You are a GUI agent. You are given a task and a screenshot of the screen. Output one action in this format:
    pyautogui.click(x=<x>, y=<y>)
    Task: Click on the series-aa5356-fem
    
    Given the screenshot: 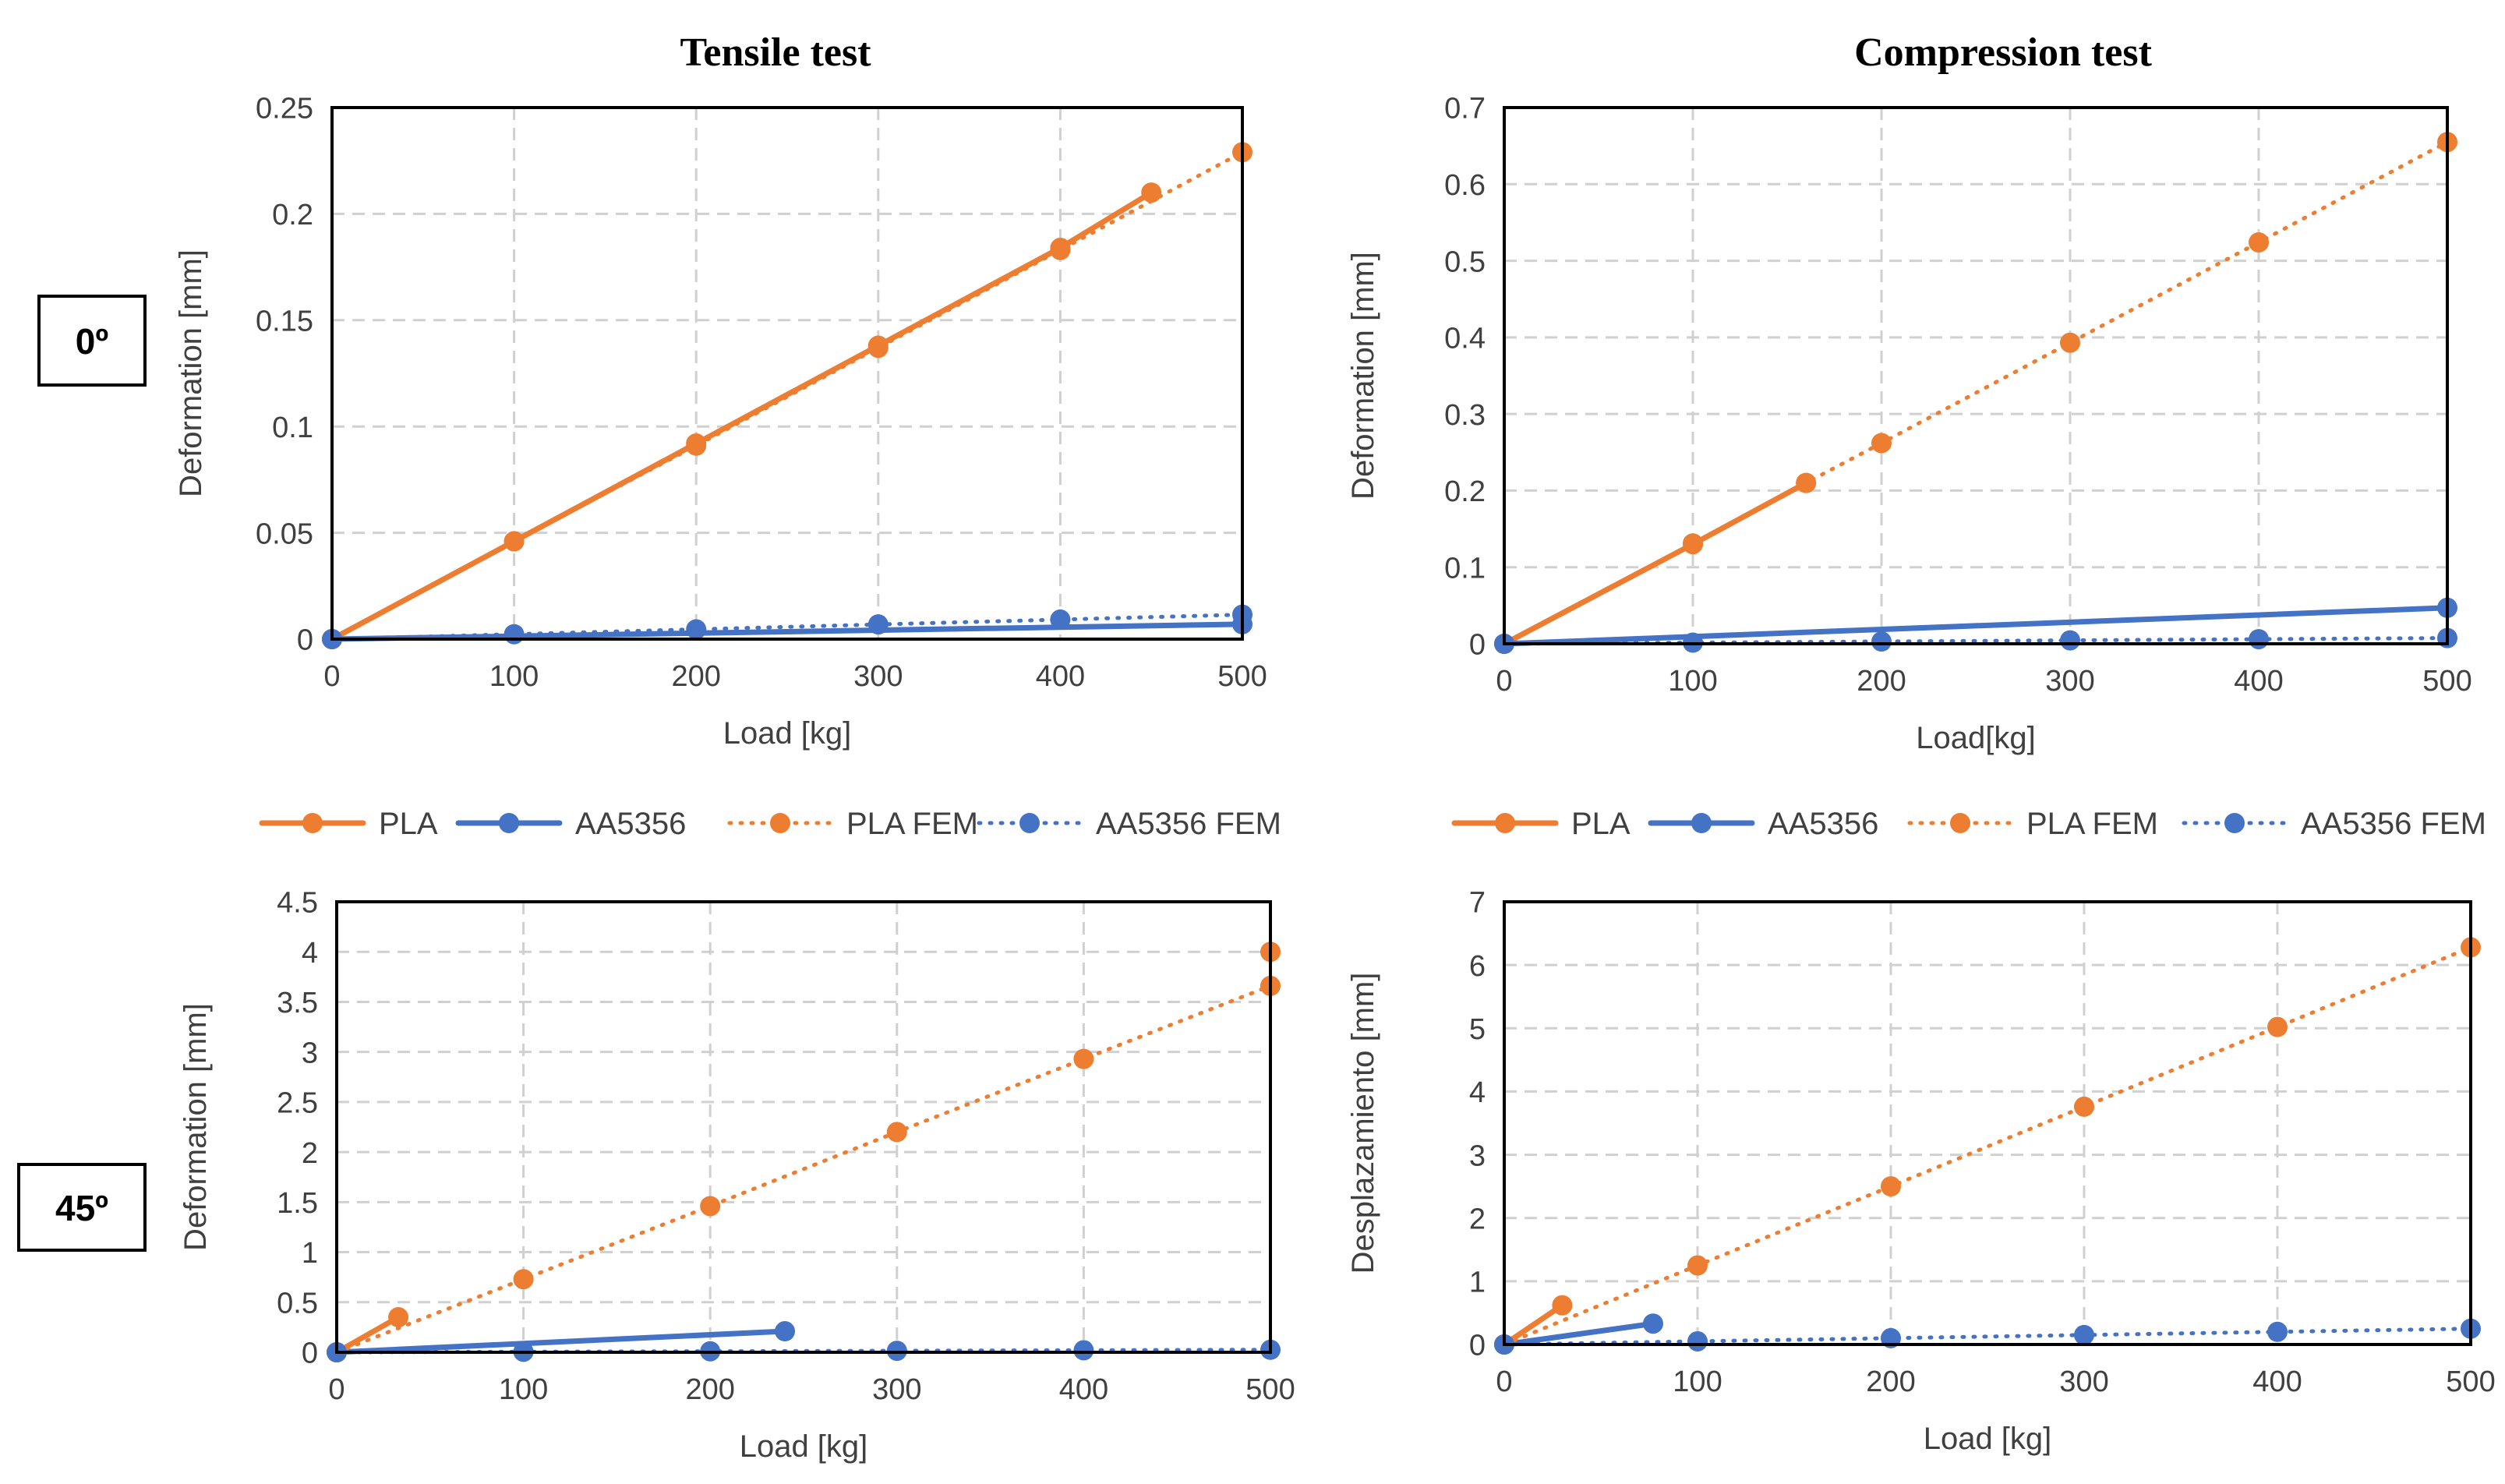 What is the action you would take?
    pyautogui.click(x=787, y=626)
    